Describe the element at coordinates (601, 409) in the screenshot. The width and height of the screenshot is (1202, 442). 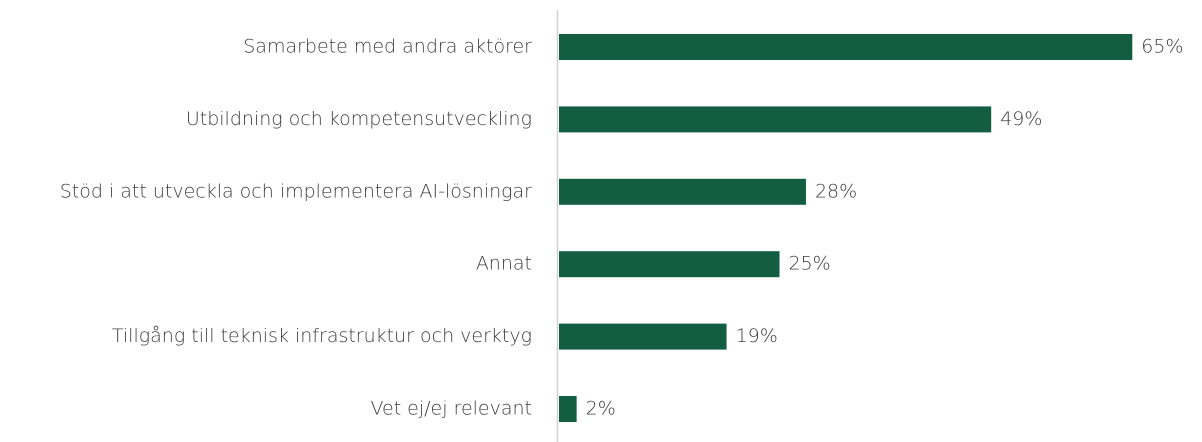
I see `value-label: 2%` at that location.